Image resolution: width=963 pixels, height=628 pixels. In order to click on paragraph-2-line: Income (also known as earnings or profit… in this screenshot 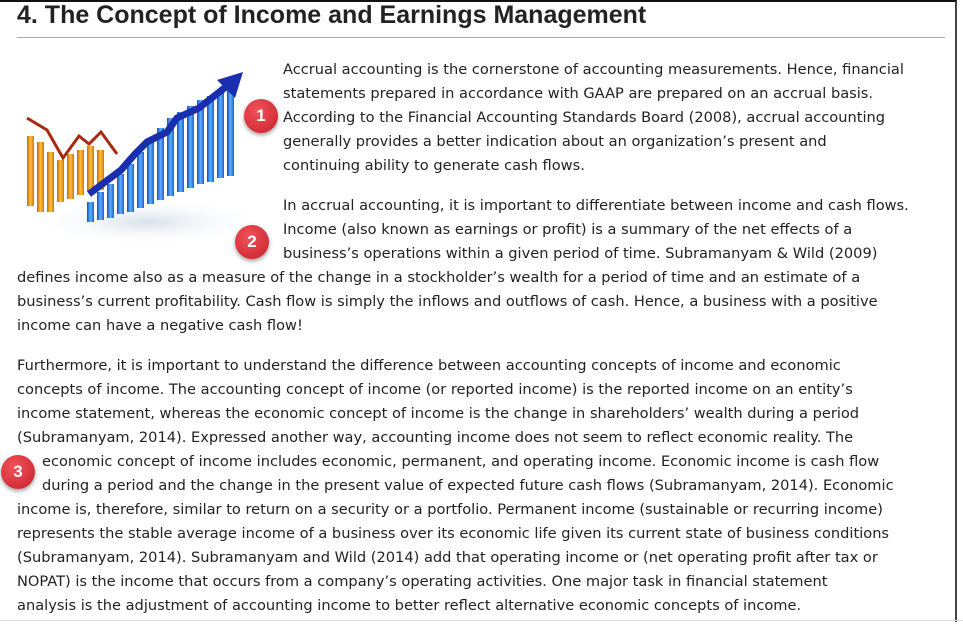, I will do `click(568, 229)`.